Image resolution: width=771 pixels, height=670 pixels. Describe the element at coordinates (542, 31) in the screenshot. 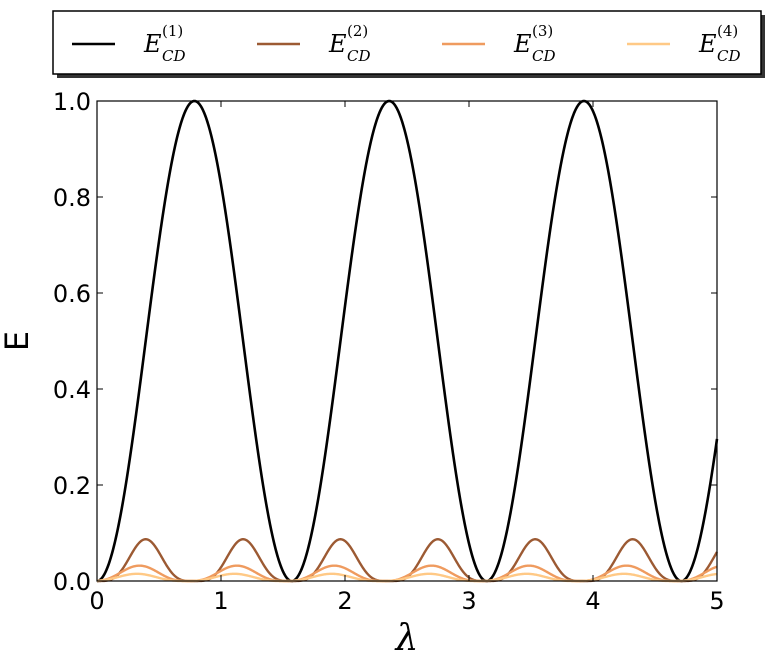

I see `legend-superscript: (3)` at that location.